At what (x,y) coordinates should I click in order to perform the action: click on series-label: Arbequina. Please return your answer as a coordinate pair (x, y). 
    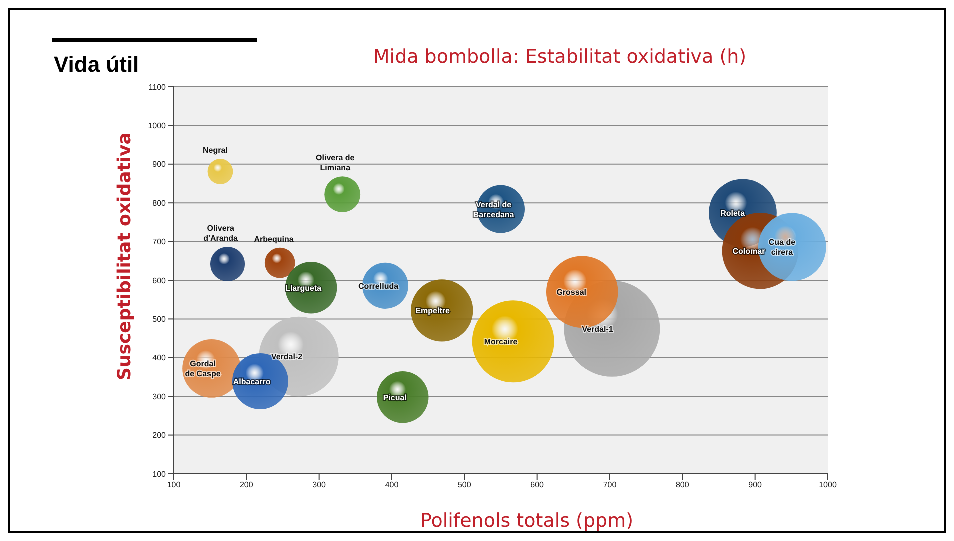
    Looking at the image, I should click on (274, 239).